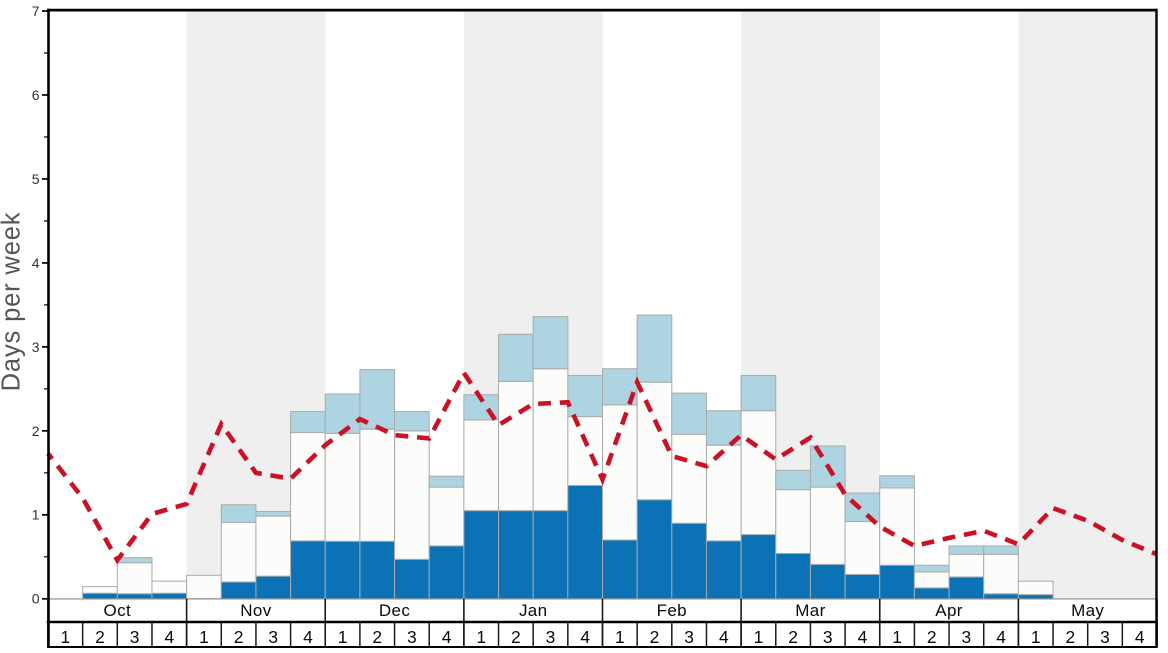  Describe the element at coordinates (118, 610) in the screenshot. I see `svg-text: Oct` at that location.